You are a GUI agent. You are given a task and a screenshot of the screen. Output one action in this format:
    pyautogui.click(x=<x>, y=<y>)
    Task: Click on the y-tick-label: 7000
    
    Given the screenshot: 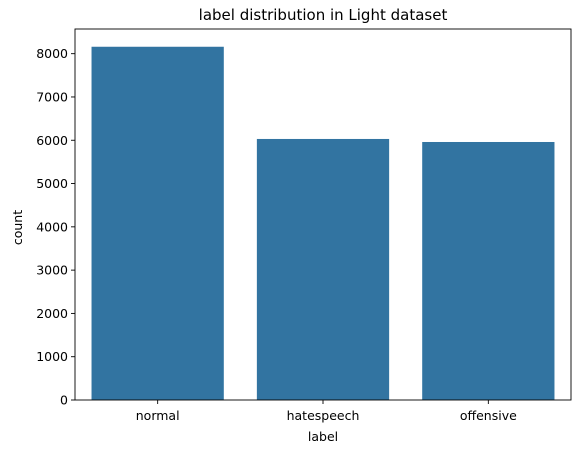 What is the action you would take?
    pyautogui.click(x=52, y=96)
    